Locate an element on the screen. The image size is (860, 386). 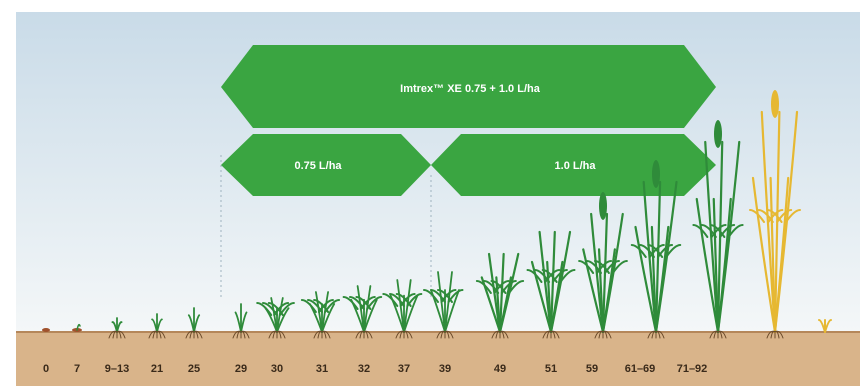
application-window-banner is located at coordinates (468, 86).